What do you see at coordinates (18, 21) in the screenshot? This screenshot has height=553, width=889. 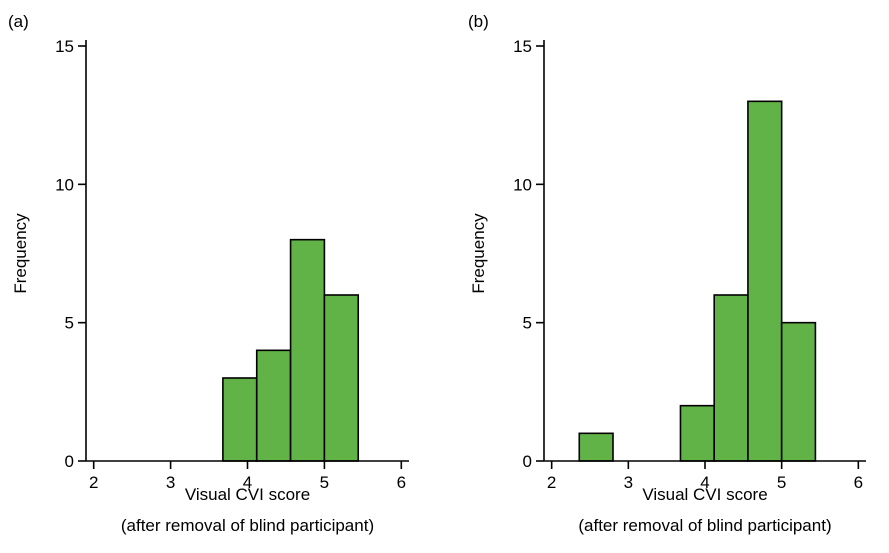 I see `panel-label: (a)` at bounding box center [18, 21].